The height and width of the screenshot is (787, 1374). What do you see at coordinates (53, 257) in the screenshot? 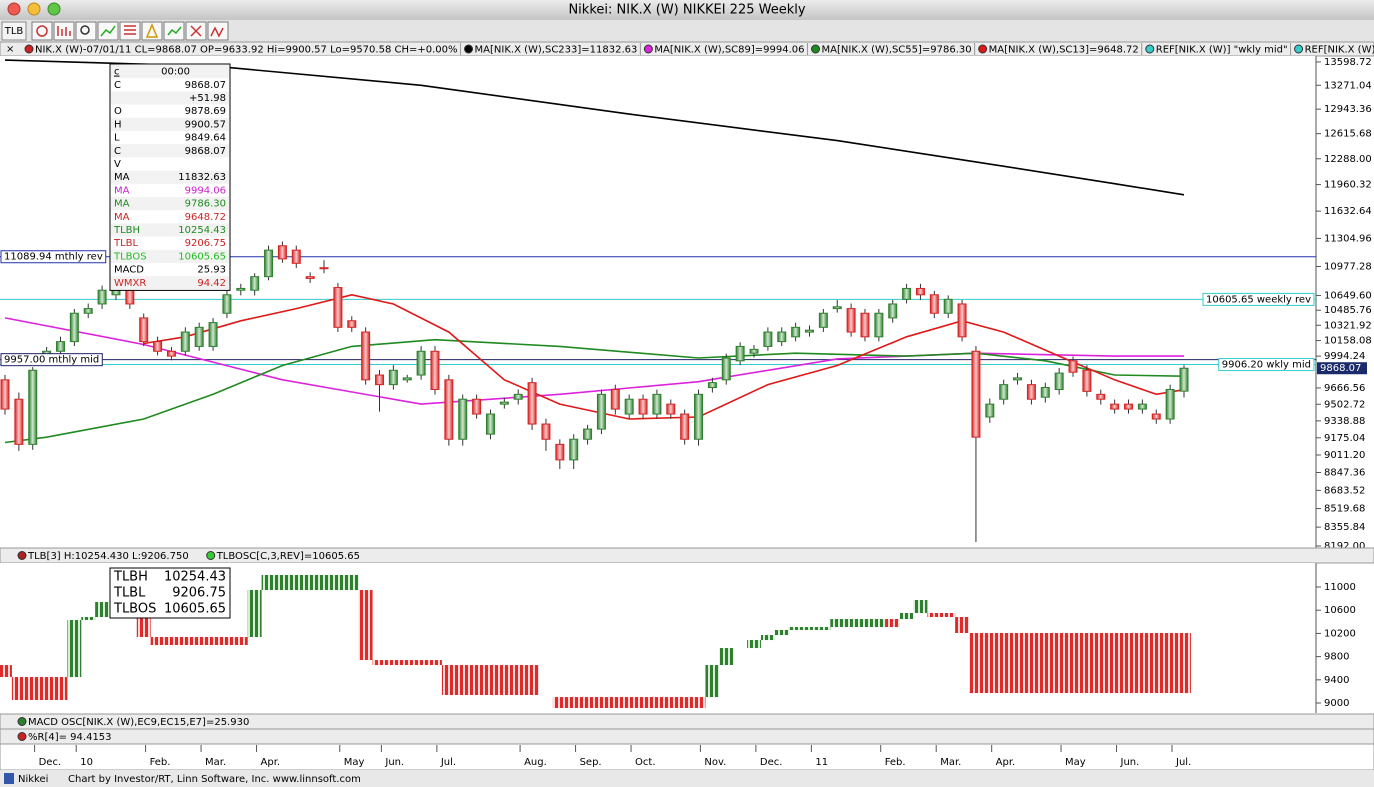
I see `reference-label: 11089.94 mthly rev` at bounding box center [53, 257].